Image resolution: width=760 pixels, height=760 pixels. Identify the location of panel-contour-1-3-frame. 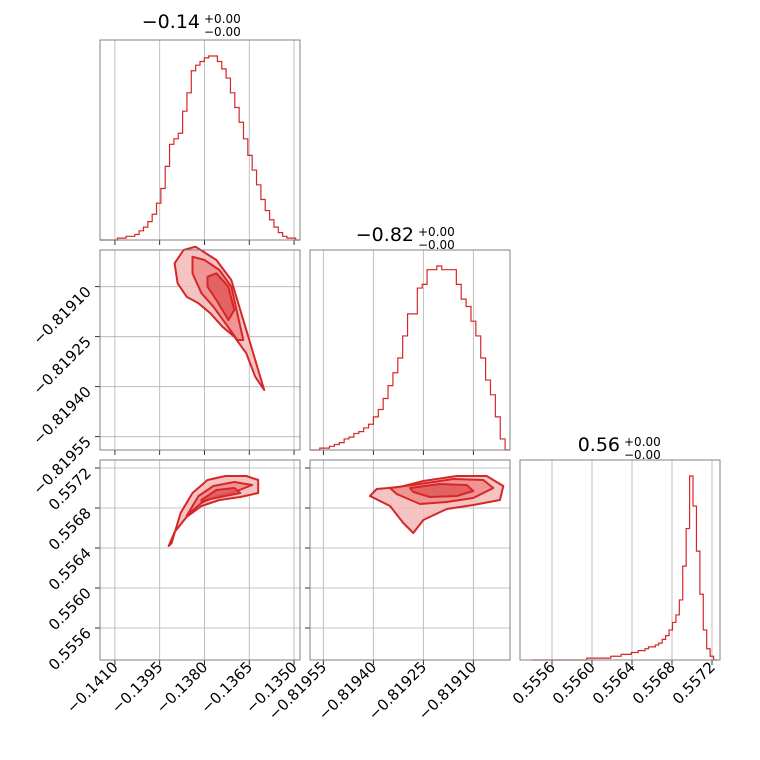
(200, 560).